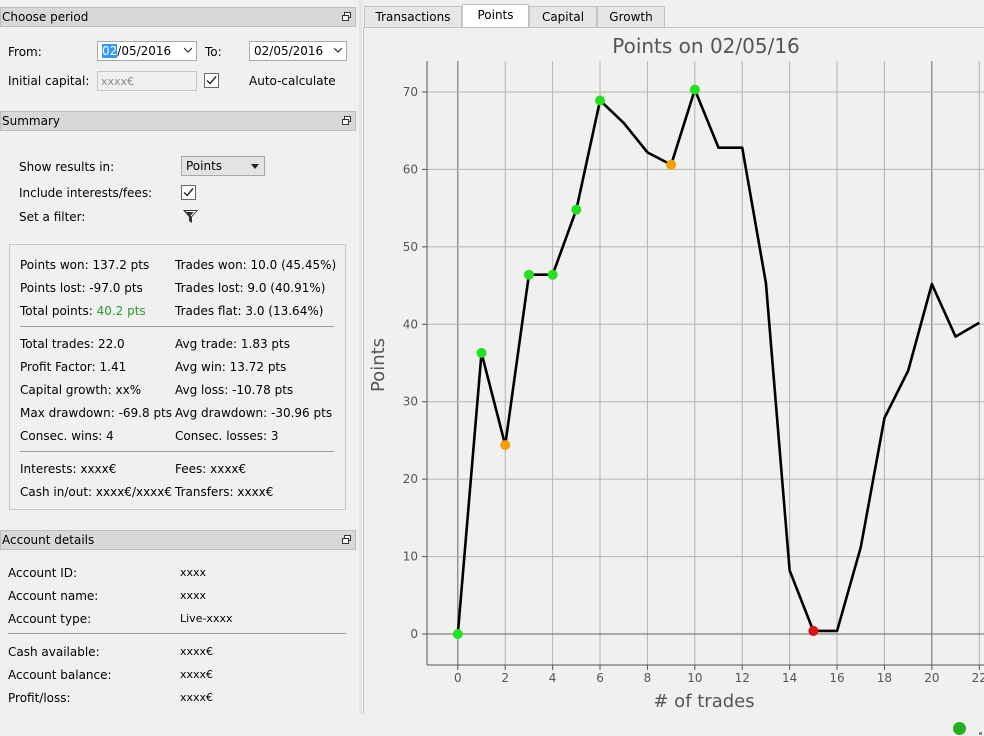  I want to click on from-label: From:, so click(25, 52).